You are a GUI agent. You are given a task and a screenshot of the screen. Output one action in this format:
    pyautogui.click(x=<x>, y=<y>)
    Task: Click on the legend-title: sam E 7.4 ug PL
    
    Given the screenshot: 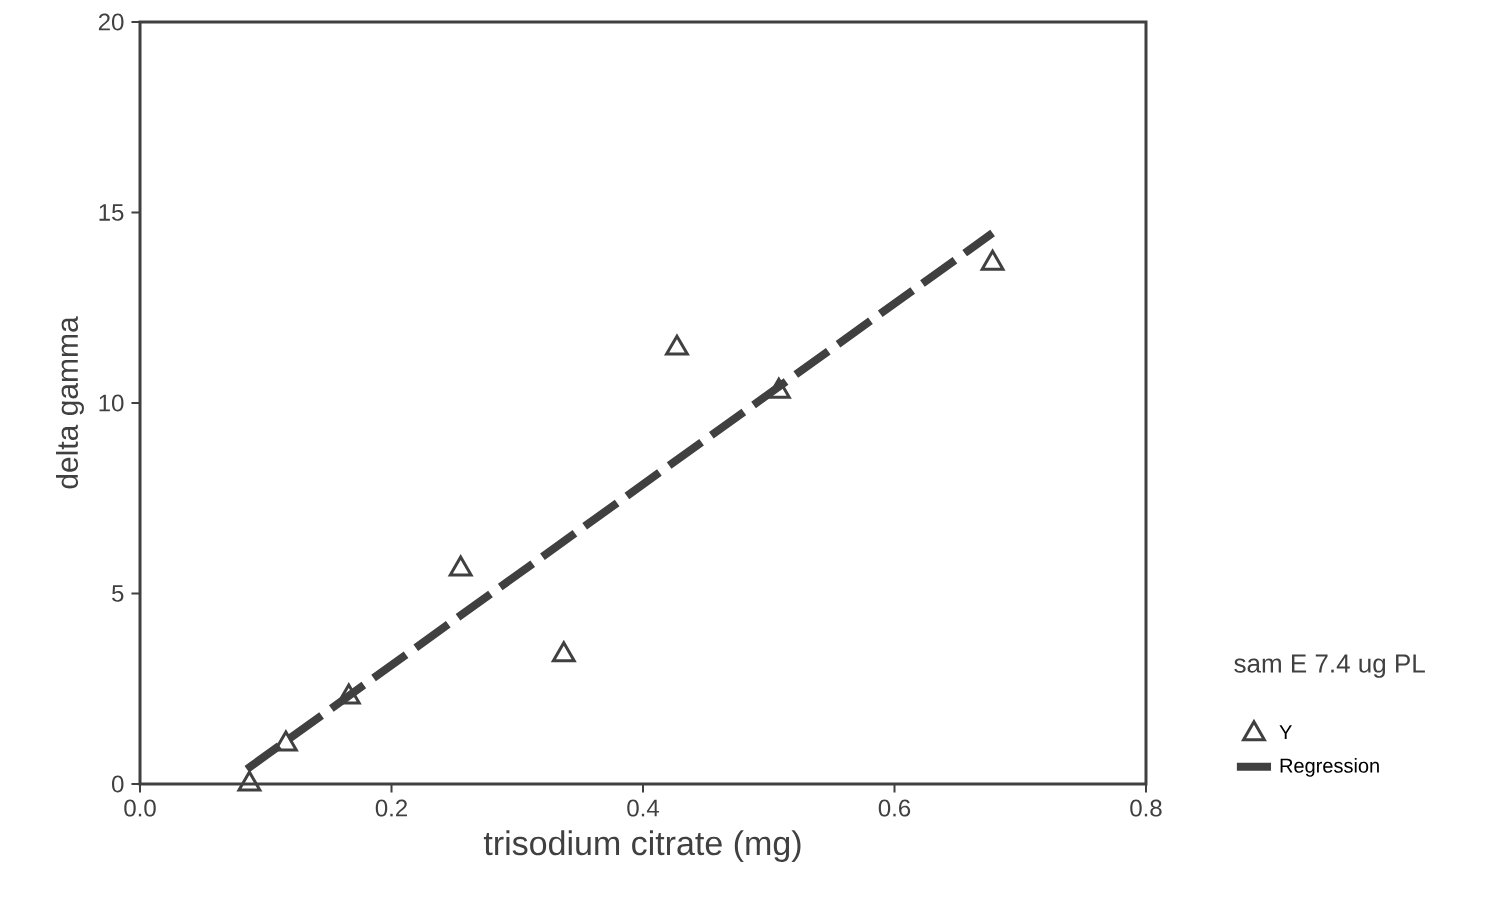 What is the action you would take?
    pyautogui.click(x=1329, y=666)
    